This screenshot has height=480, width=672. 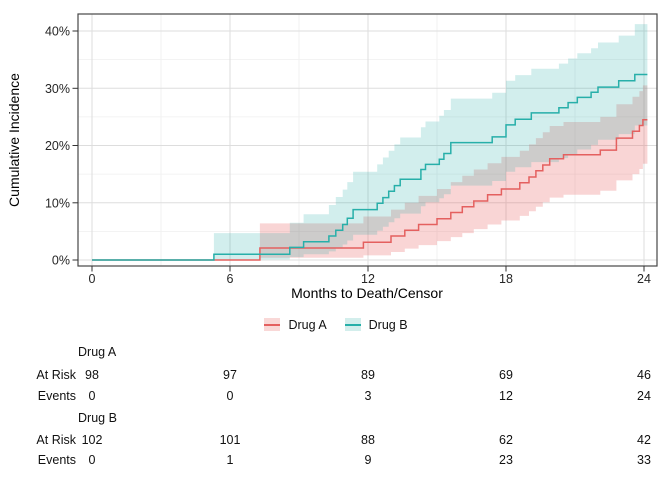 I want to click on risk-table-value: 1, so click(x=230, y=460).